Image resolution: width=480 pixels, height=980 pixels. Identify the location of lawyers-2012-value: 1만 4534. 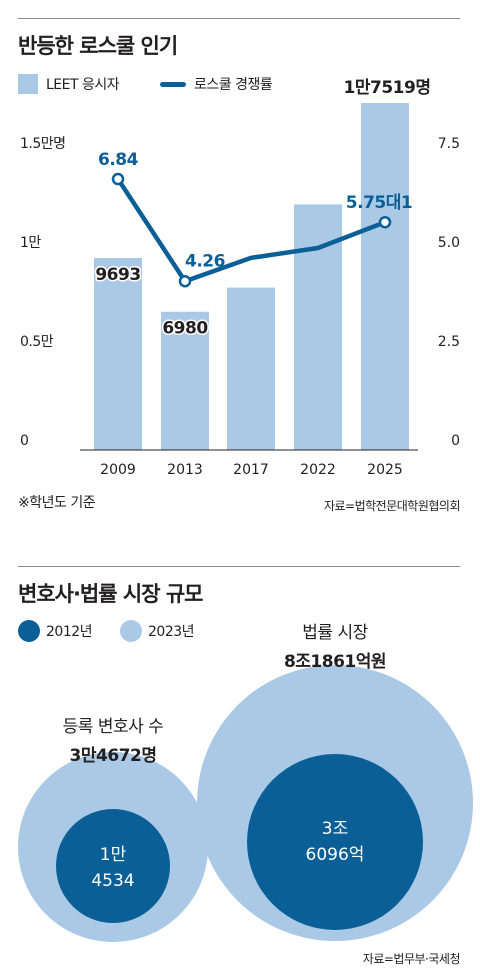
(113, 868).